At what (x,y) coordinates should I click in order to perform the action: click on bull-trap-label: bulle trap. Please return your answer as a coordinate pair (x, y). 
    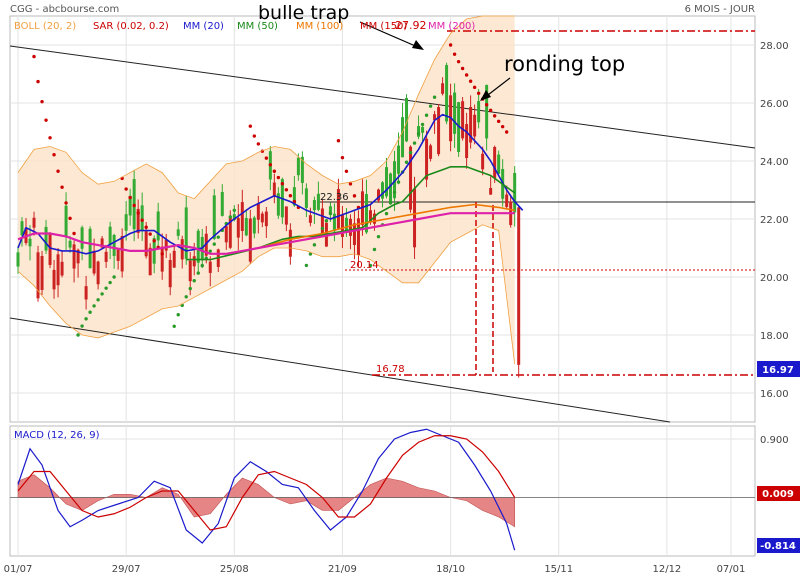
    Looking at the image, I should click on (303, 13).